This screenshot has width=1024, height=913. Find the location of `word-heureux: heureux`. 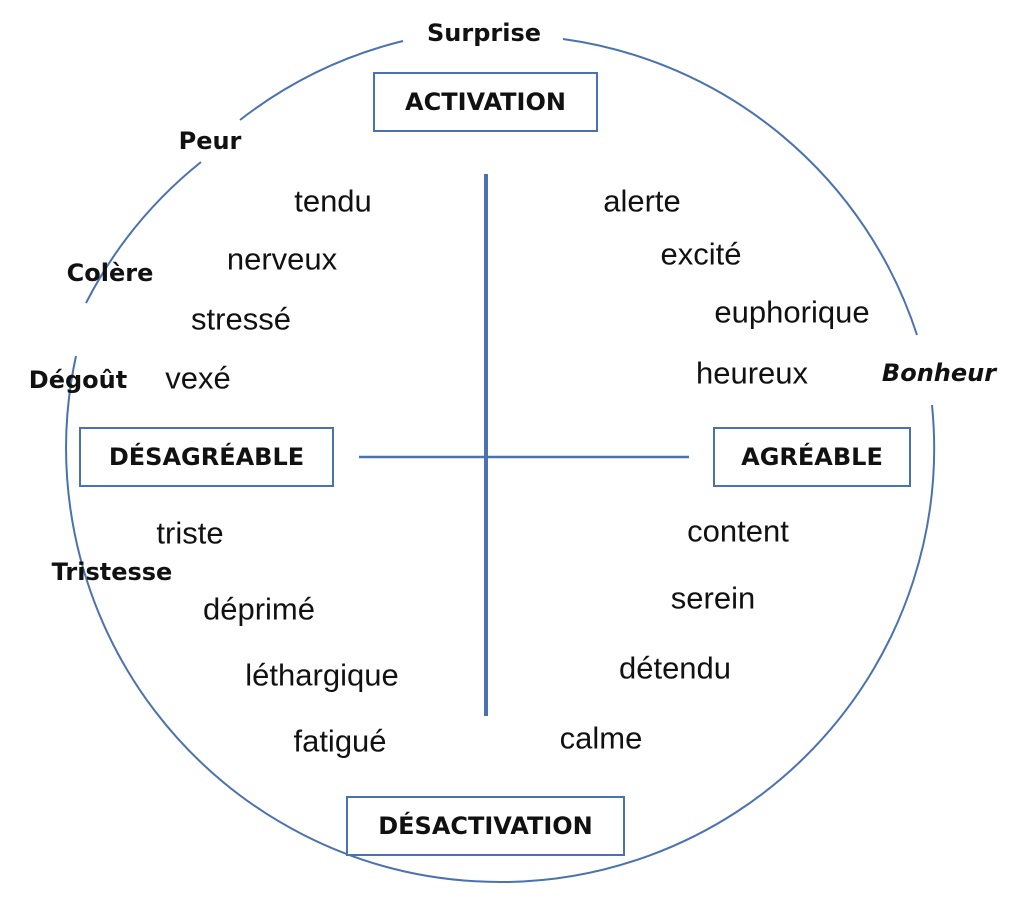

word-heureux: heureux is located at coordinates (752, 373).